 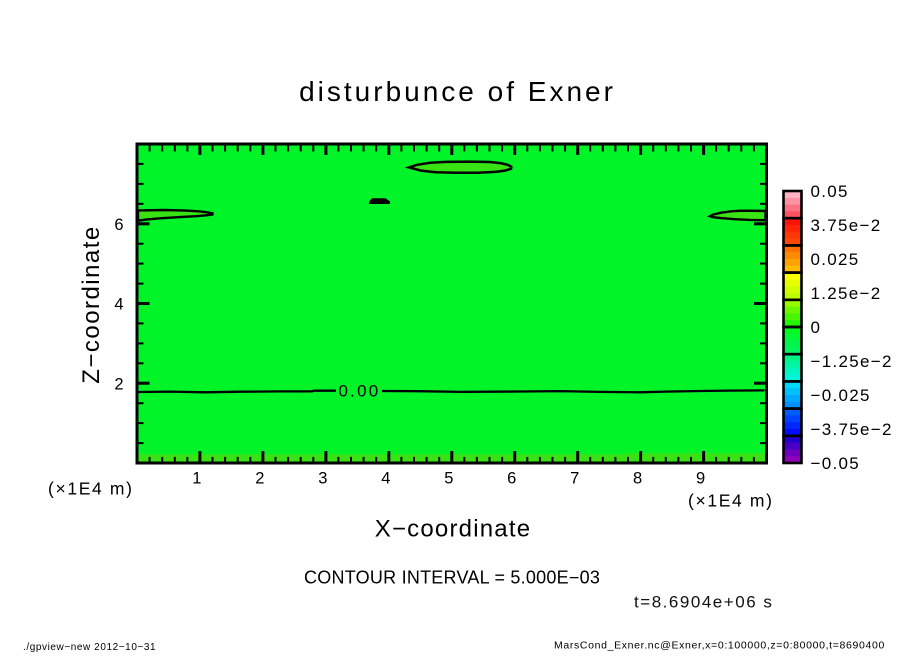 What do you see at coordinates (322, 478) in the screenshot?
I see `svg-text: 3` at bounding box center [322, 478].